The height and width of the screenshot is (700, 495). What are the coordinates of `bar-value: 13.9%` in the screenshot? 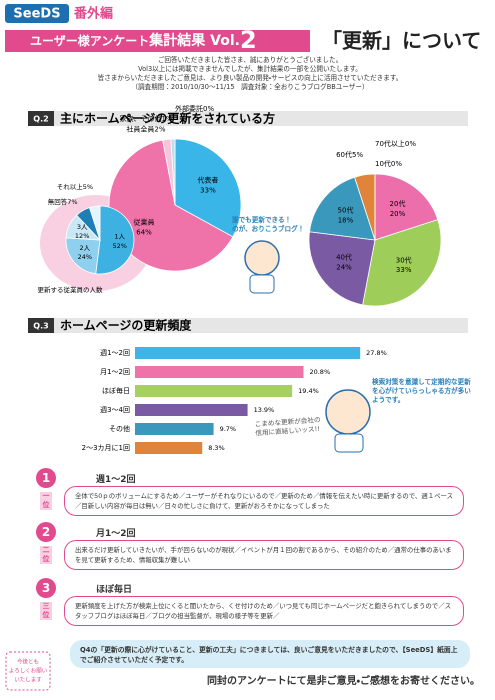 It's located at (264, 410).